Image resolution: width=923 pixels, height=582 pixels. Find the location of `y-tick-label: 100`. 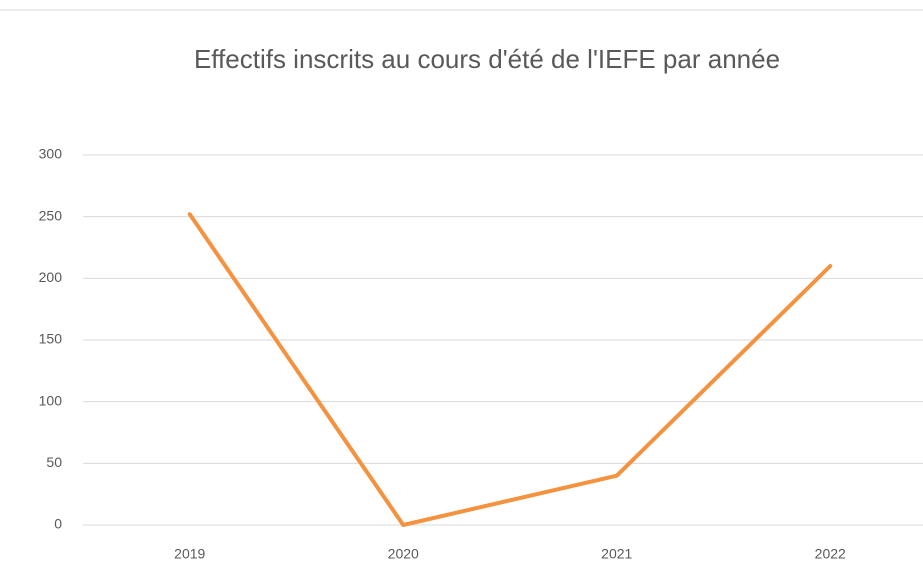

y-tick-label: 100 is located at coordinates (51, 400).